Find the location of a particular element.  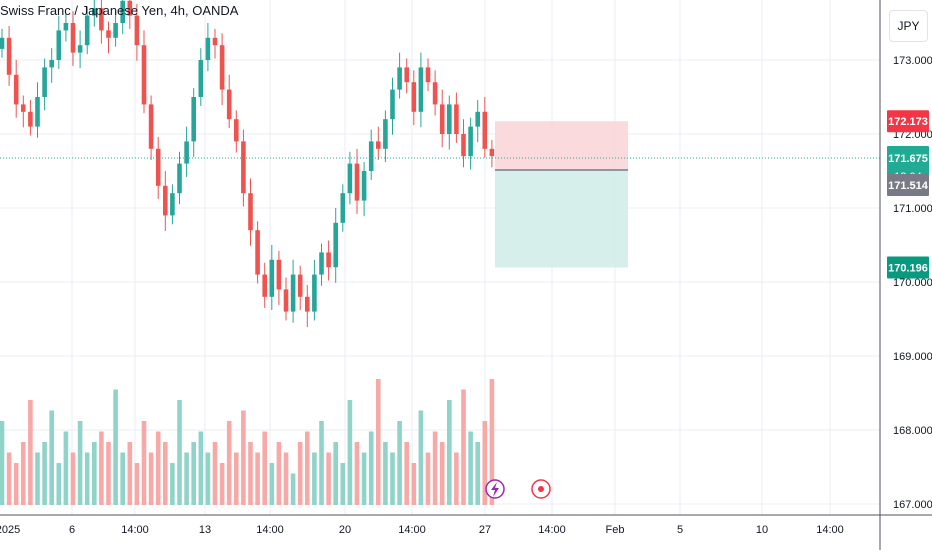

currency-button: JPY is located at coordinates (908, 26).